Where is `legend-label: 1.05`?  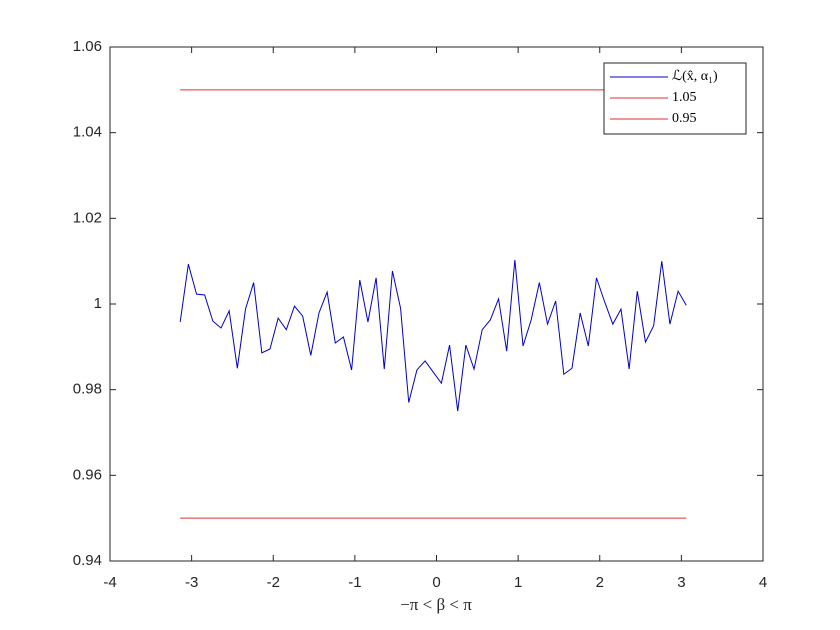
legend-label: 1.05 is located at coordinates (684, 97).